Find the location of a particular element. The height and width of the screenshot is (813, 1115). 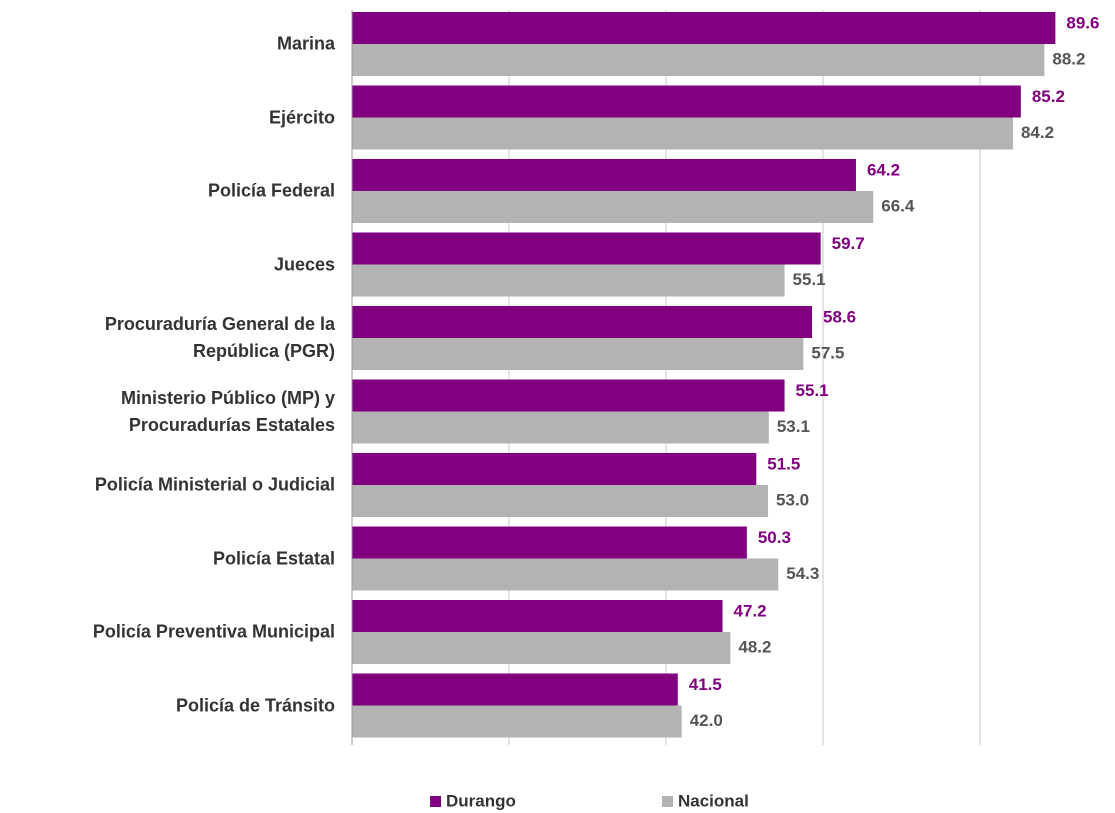

value-label: 64.2 is located at coordinates (883, 169).